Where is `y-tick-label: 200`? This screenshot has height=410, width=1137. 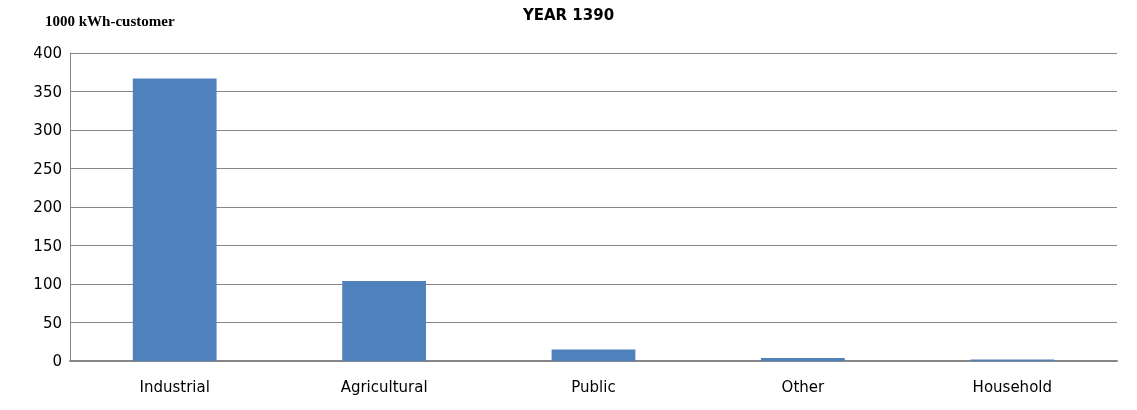 y-tick-label: 200 is located at coordinates (47, 207).